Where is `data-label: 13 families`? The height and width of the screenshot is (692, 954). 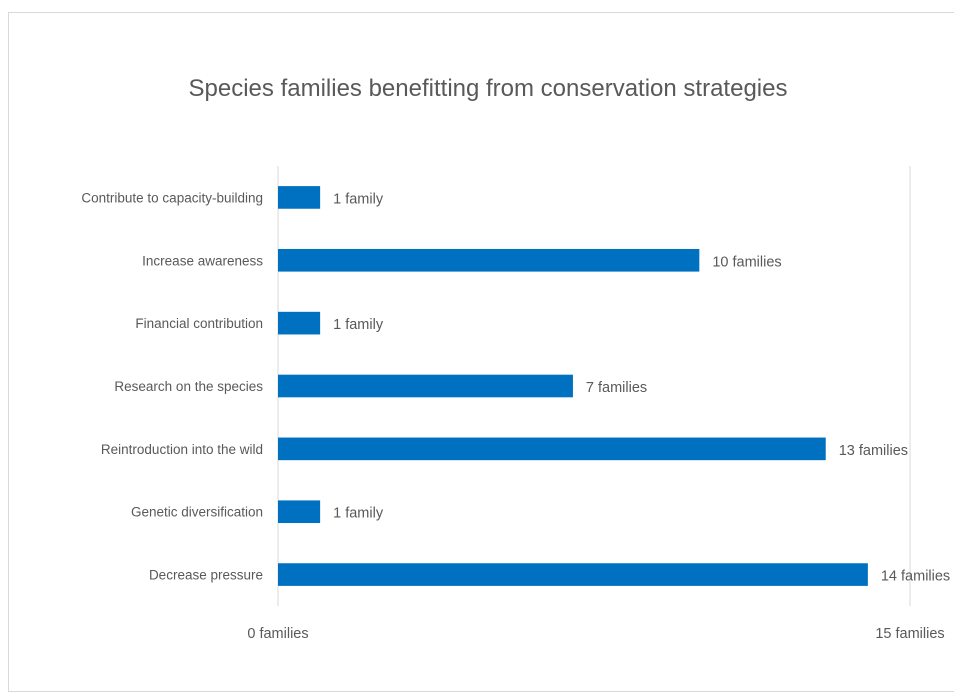 data-label: 13 families is located at coordinates (873, 451).